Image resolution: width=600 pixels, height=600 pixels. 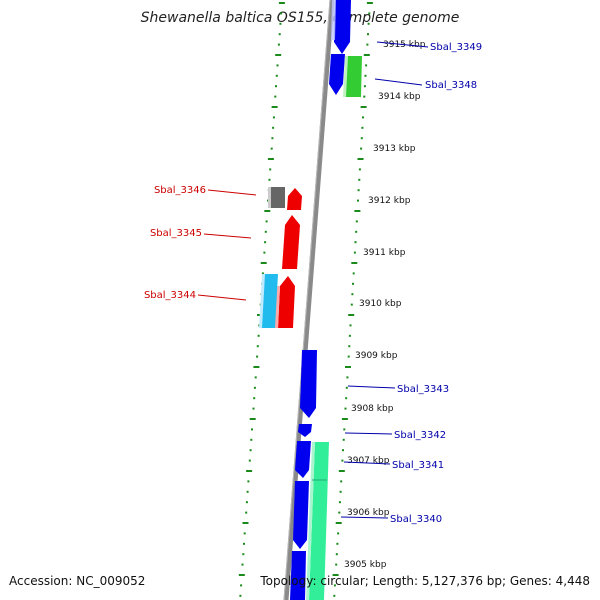 I want to click on scale-label-3914: 3914 kbp, so click(x=399, y=97).